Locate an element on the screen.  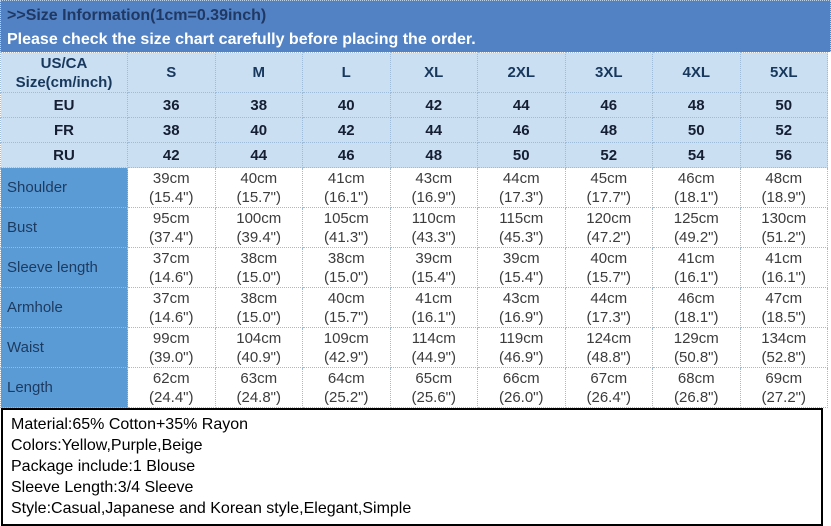
measurement-inch-value: (27.2") is located at coordinates (783, 397).